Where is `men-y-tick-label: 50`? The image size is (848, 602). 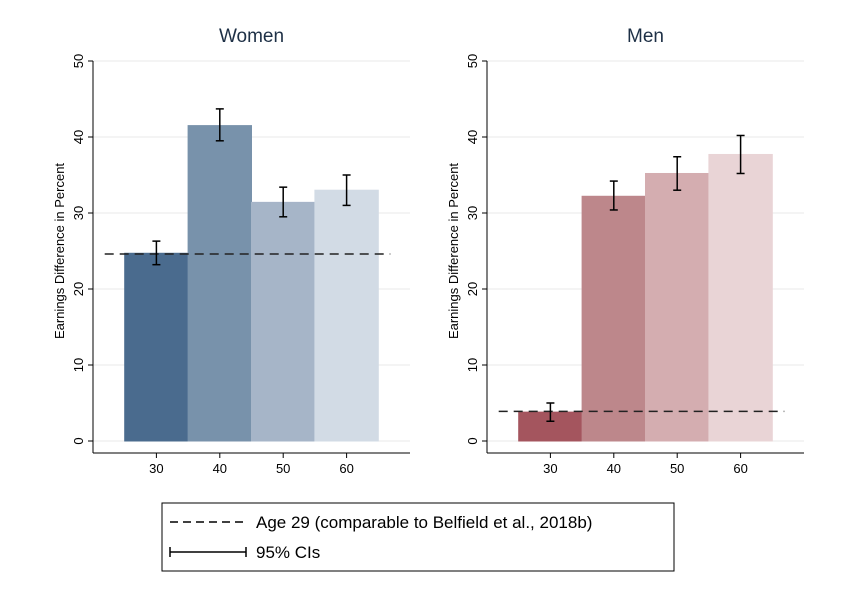
men-y-tick-label: 50 is located at coordinates (472, 61).